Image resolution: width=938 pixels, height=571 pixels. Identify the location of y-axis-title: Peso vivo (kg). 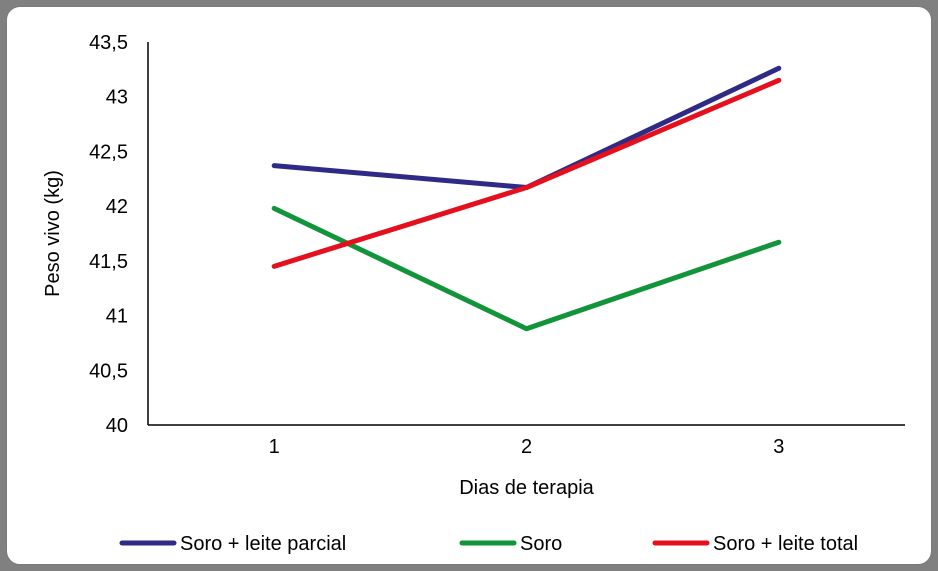
(53, 233).